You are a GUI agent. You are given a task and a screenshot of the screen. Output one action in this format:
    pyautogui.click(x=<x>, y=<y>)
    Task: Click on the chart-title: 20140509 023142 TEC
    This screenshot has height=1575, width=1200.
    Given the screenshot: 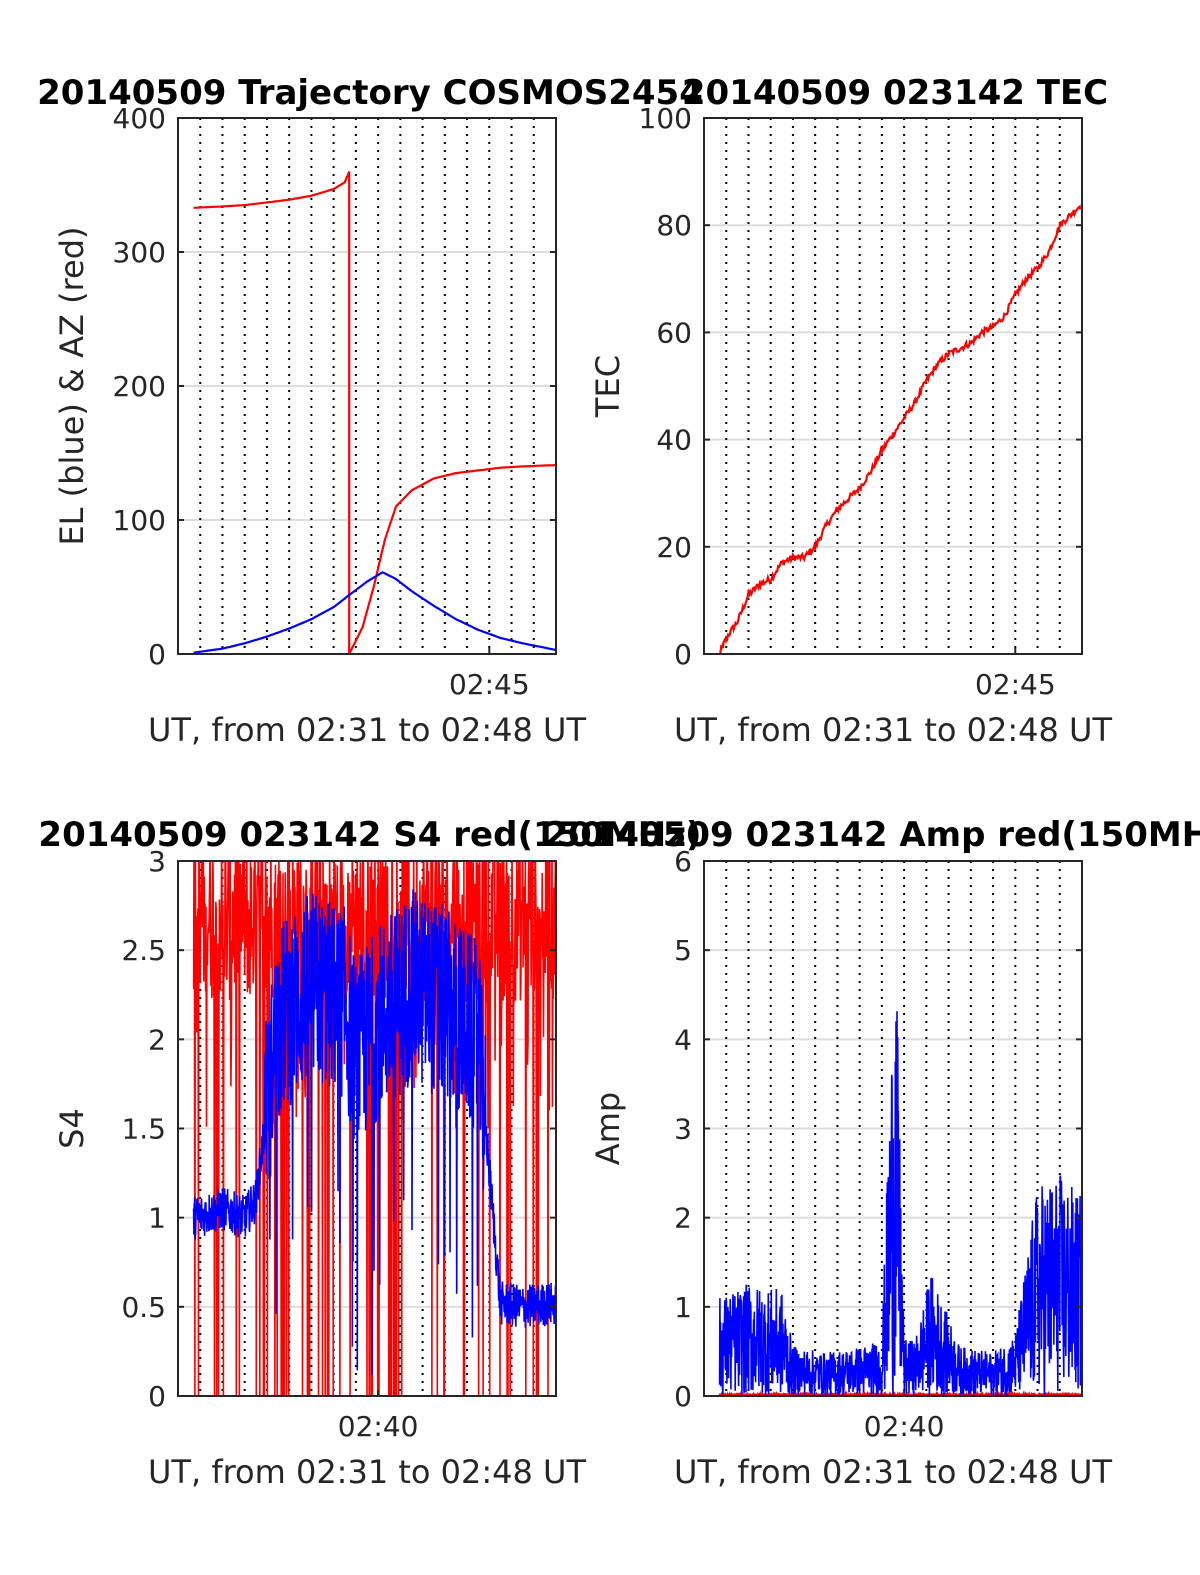 What is the action you would take?
    pyautogui.click(x=895, y=93)
    